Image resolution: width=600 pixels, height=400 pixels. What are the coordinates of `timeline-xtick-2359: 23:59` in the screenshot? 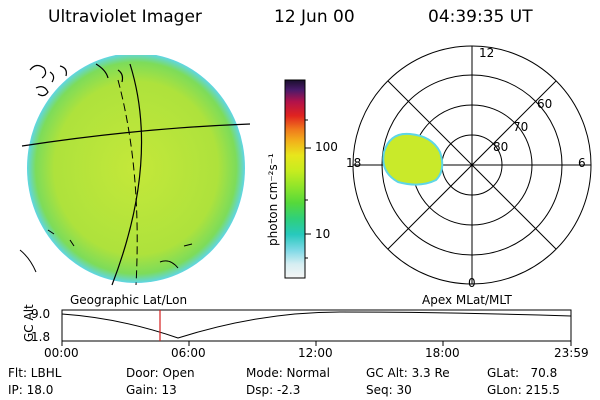 It's located at (571, 353).